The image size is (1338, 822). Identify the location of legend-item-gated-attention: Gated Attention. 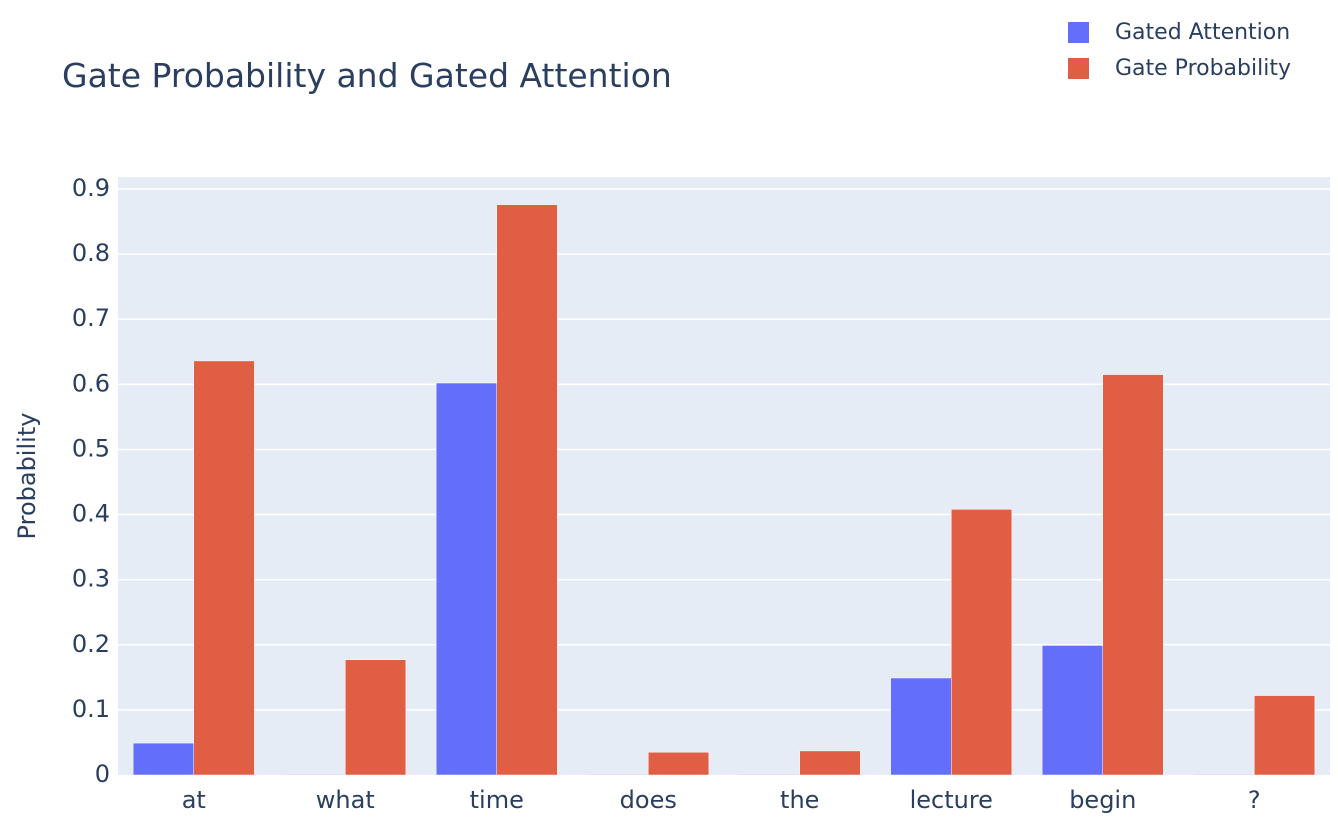
(1179, 32).